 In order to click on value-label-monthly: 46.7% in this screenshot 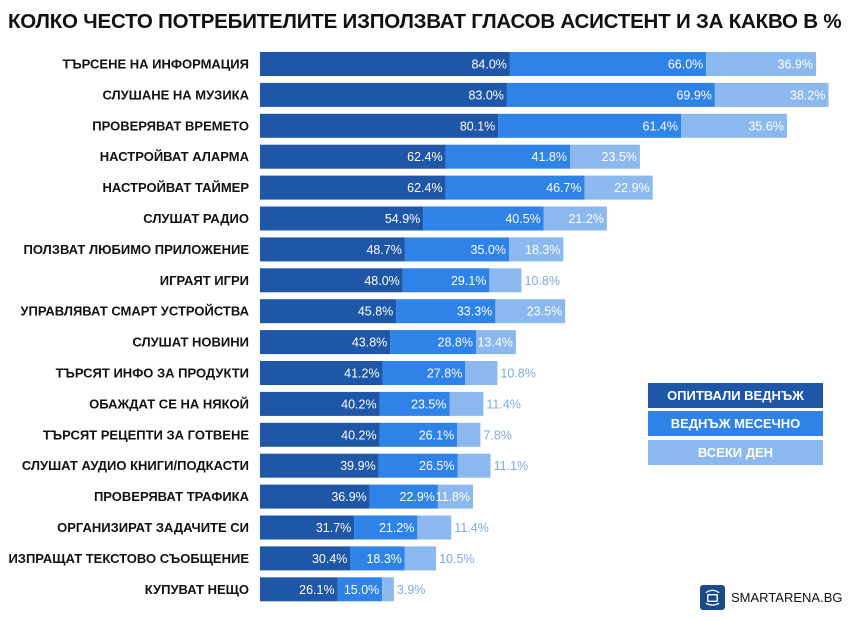, I will do `click(563, 188)`.